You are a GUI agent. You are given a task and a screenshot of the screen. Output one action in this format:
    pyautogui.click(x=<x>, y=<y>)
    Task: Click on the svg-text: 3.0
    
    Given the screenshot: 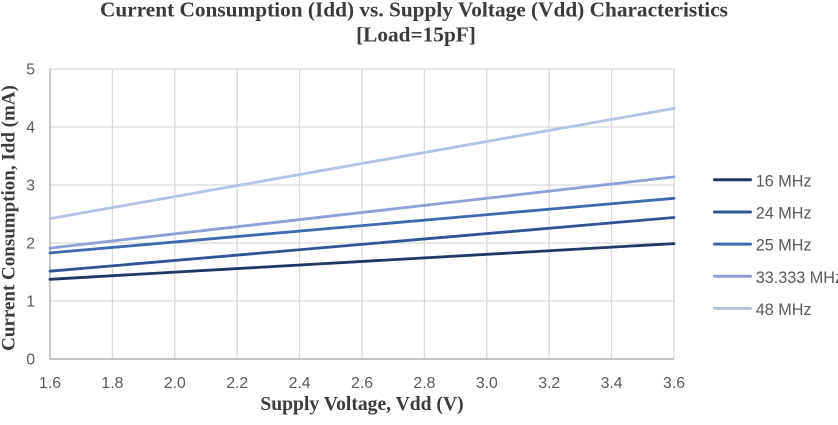 What is the action you would take?
    pyautogui.click(x=487, y=383)
    